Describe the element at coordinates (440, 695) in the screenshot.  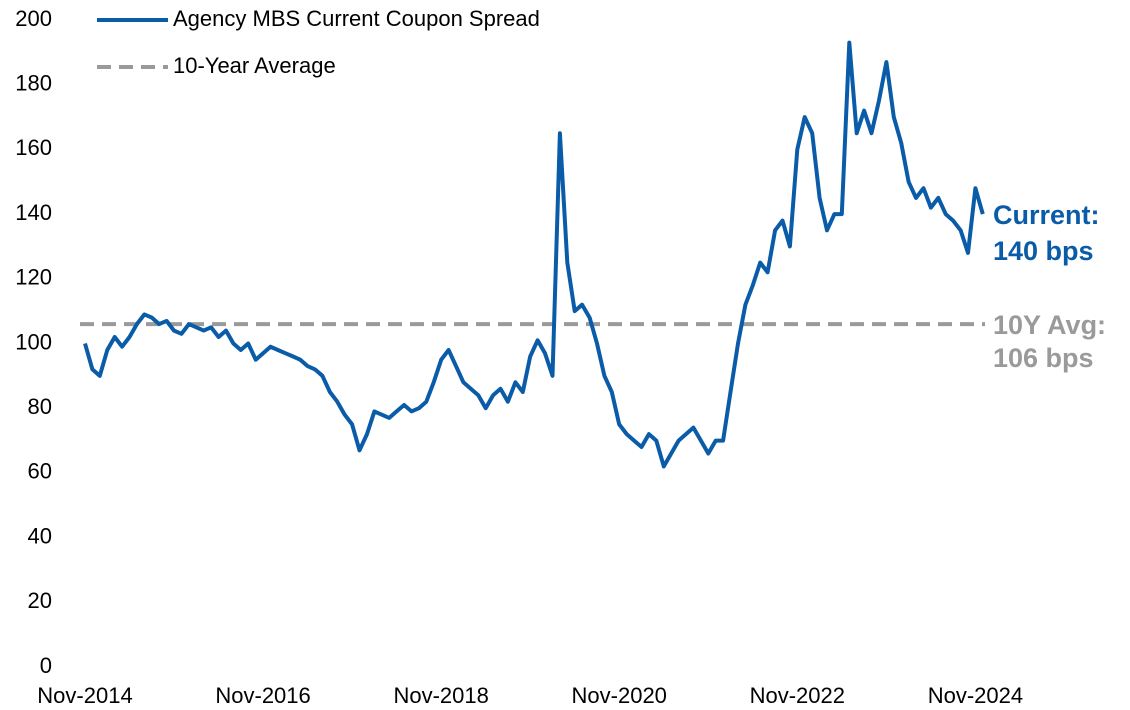
I see `x-tick-label: Nov-2018` at that location.